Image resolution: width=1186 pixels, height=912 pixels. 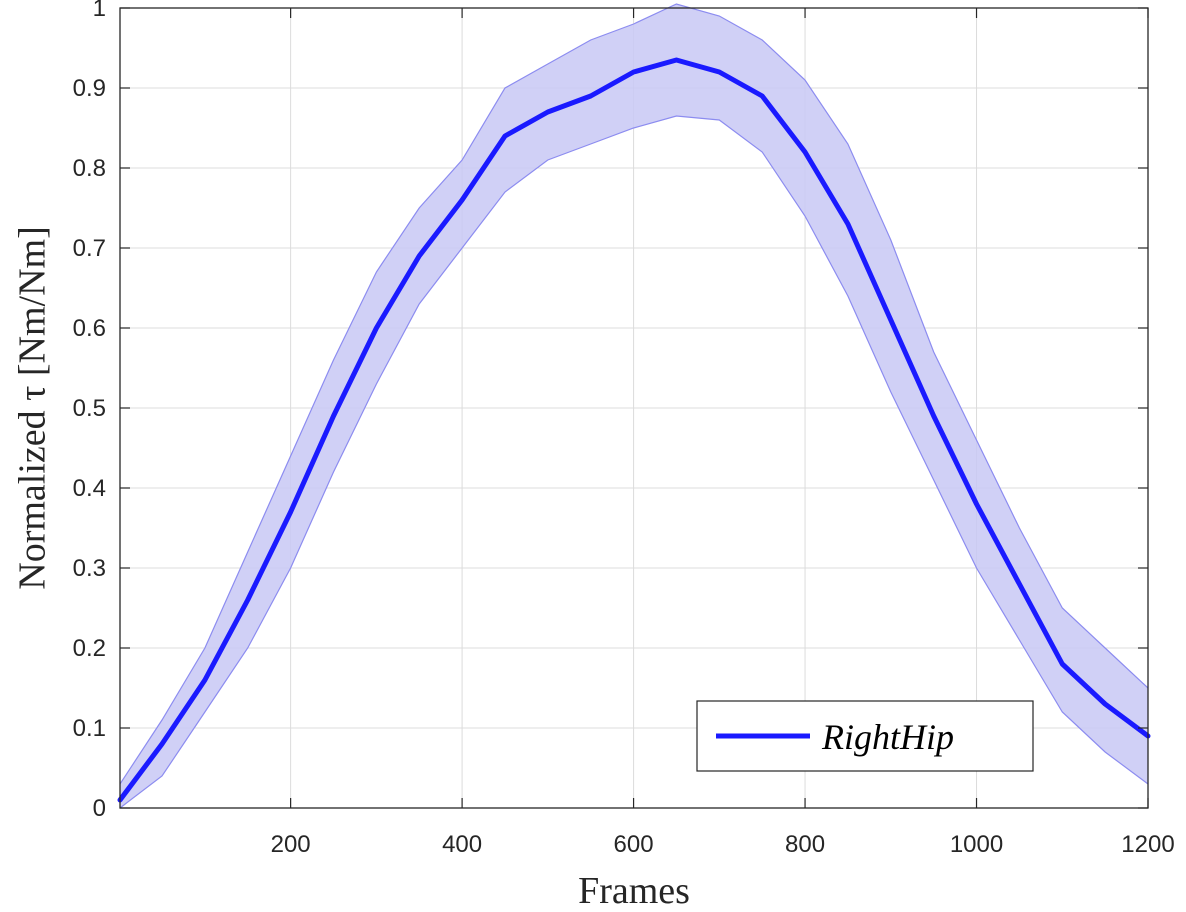 I want to click on y-tick-label: 0.9, so click(x=89, y=88).